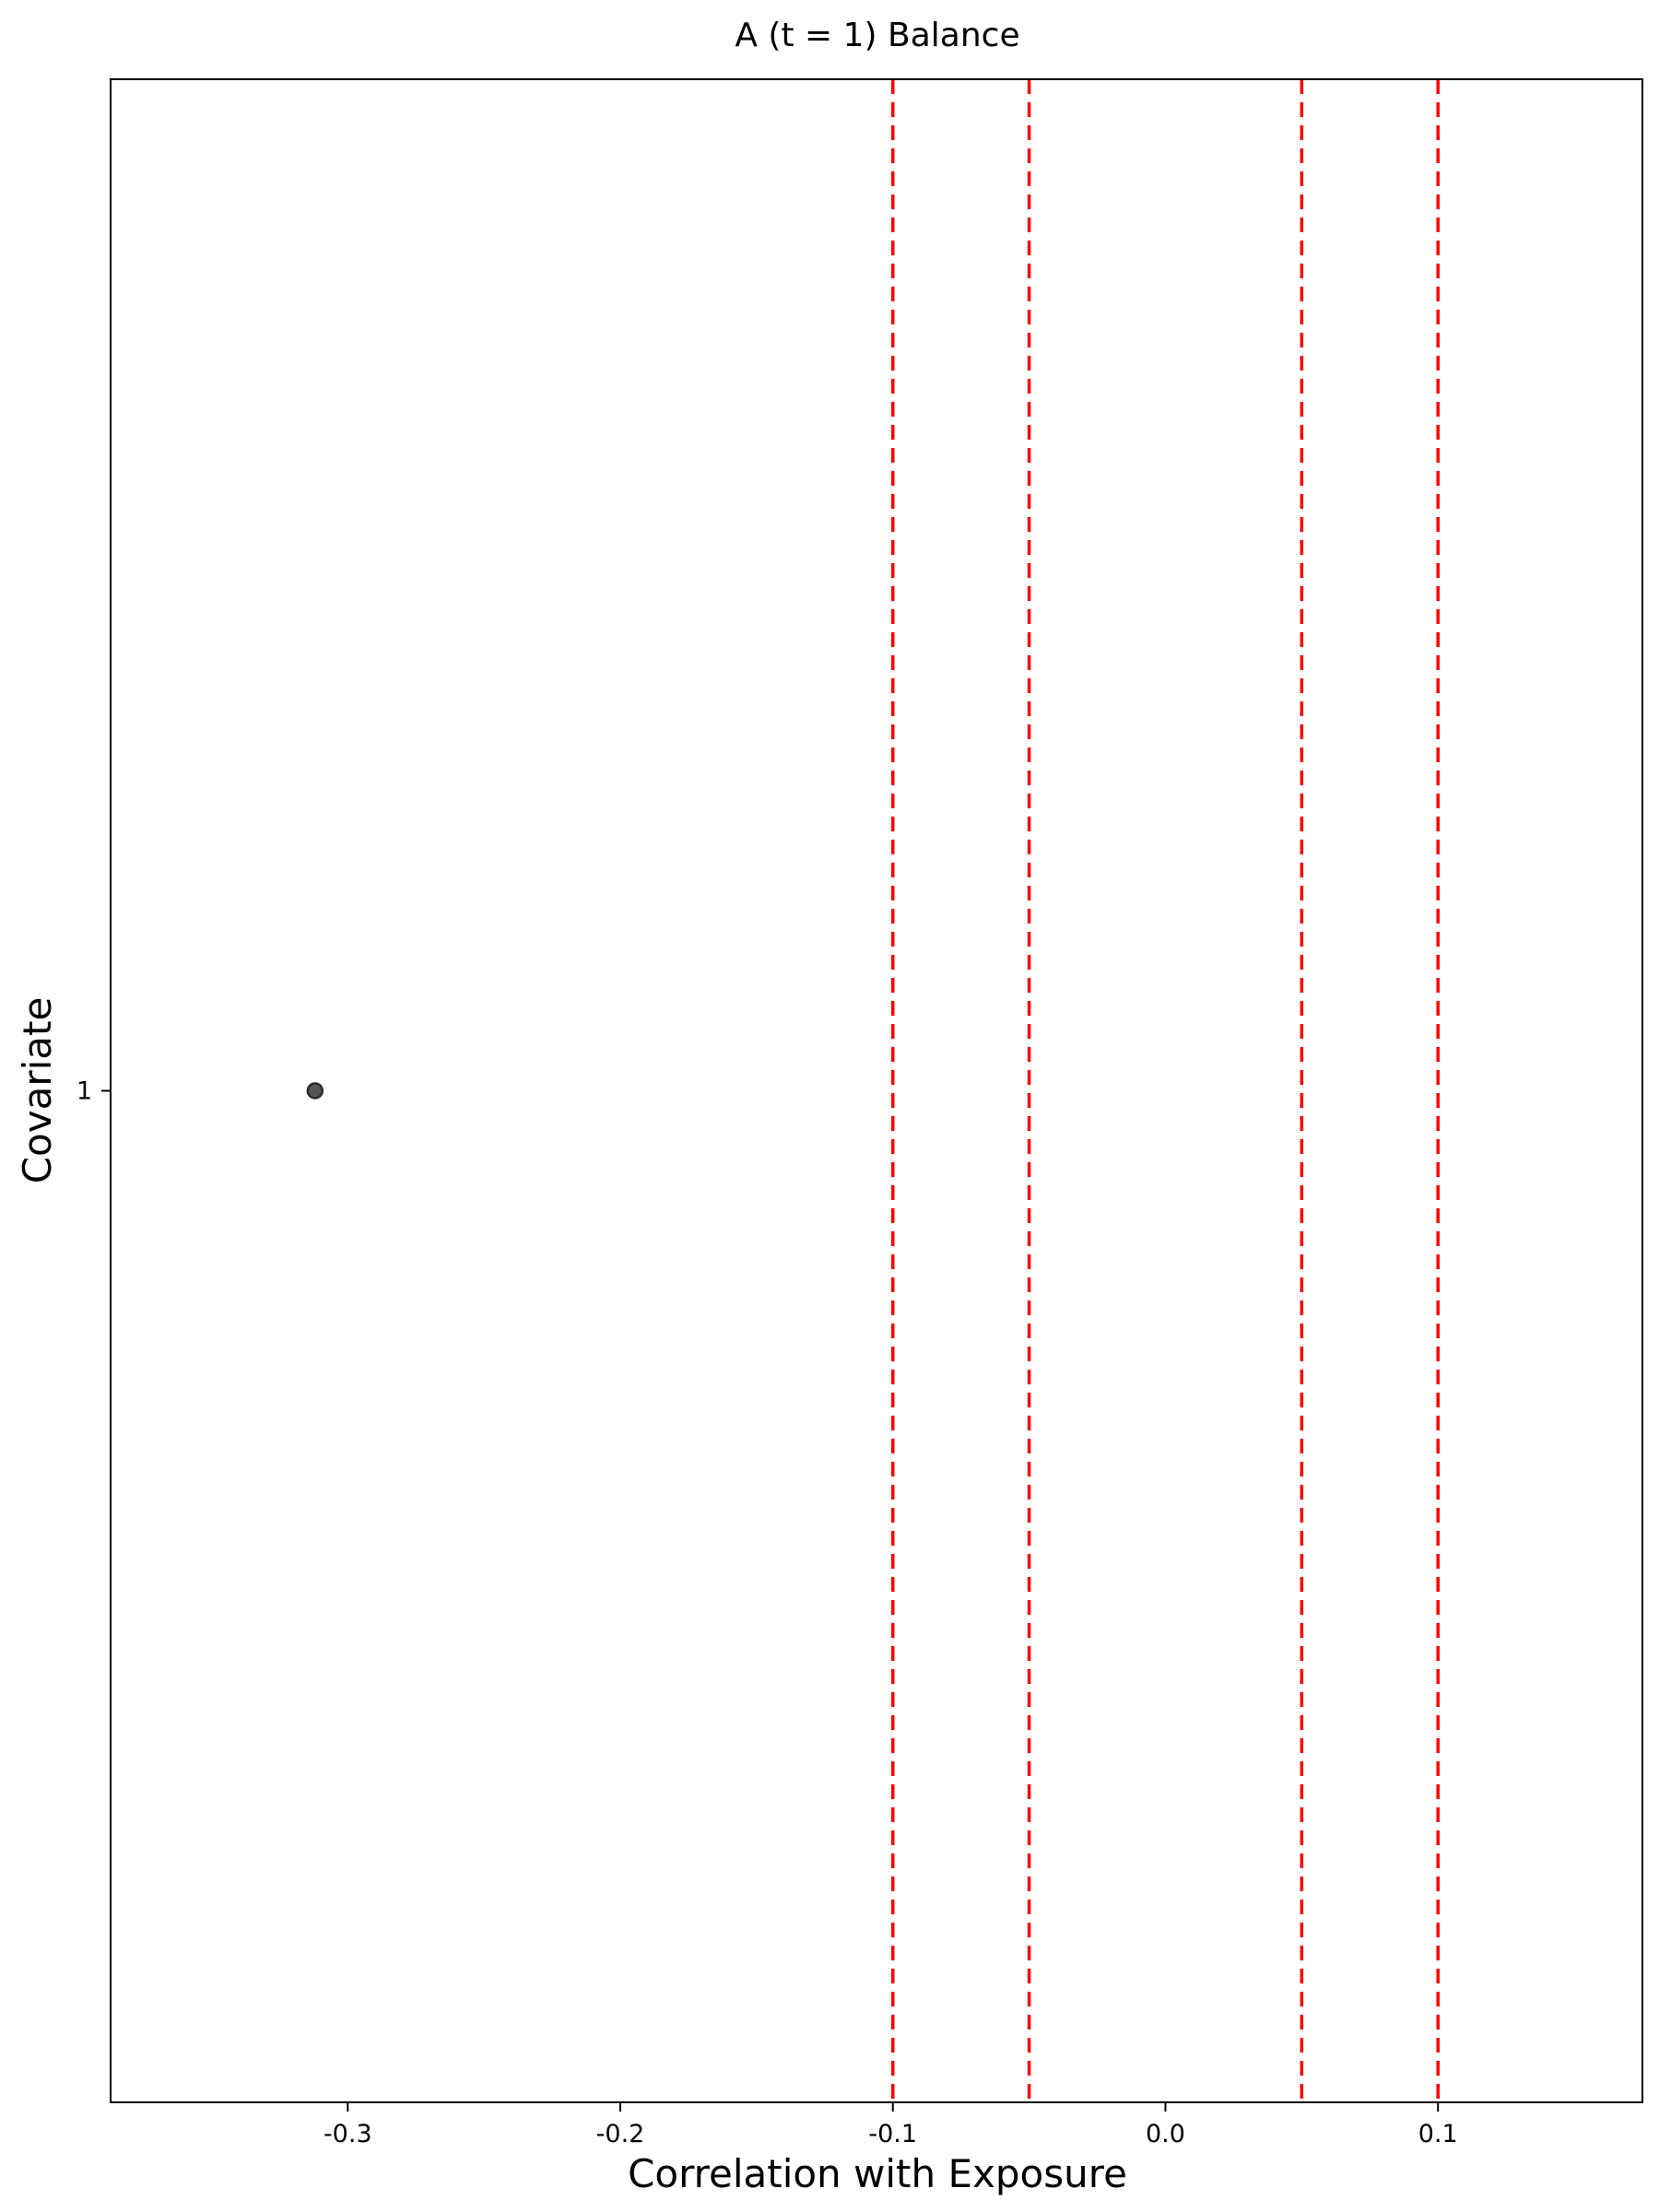 The height and width of the screenshot is (2212, 1659). Describe the element at coordinates (1165, 2134) in the screenshot. I see `x-tick-label-3: 0.0` at that location.